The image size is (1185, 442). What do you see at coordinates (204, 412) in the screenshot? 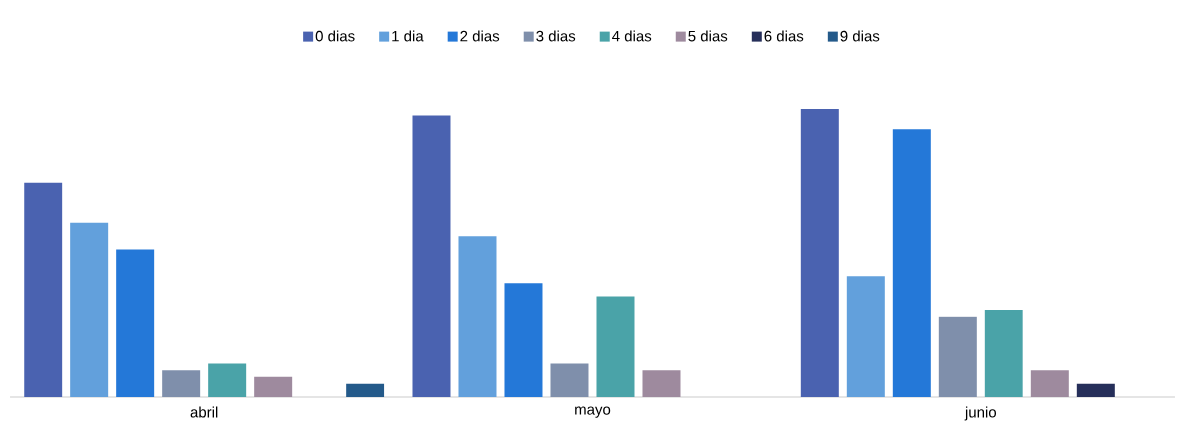
I see `x-tick-label: abril` at bounding box center [204, 412].